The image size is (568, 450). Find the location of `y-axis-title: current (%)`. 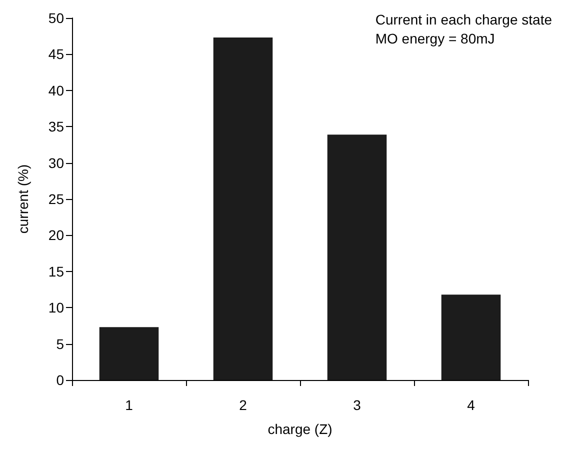

y-axis-title: current (%) is located at coordinates (23, 199).